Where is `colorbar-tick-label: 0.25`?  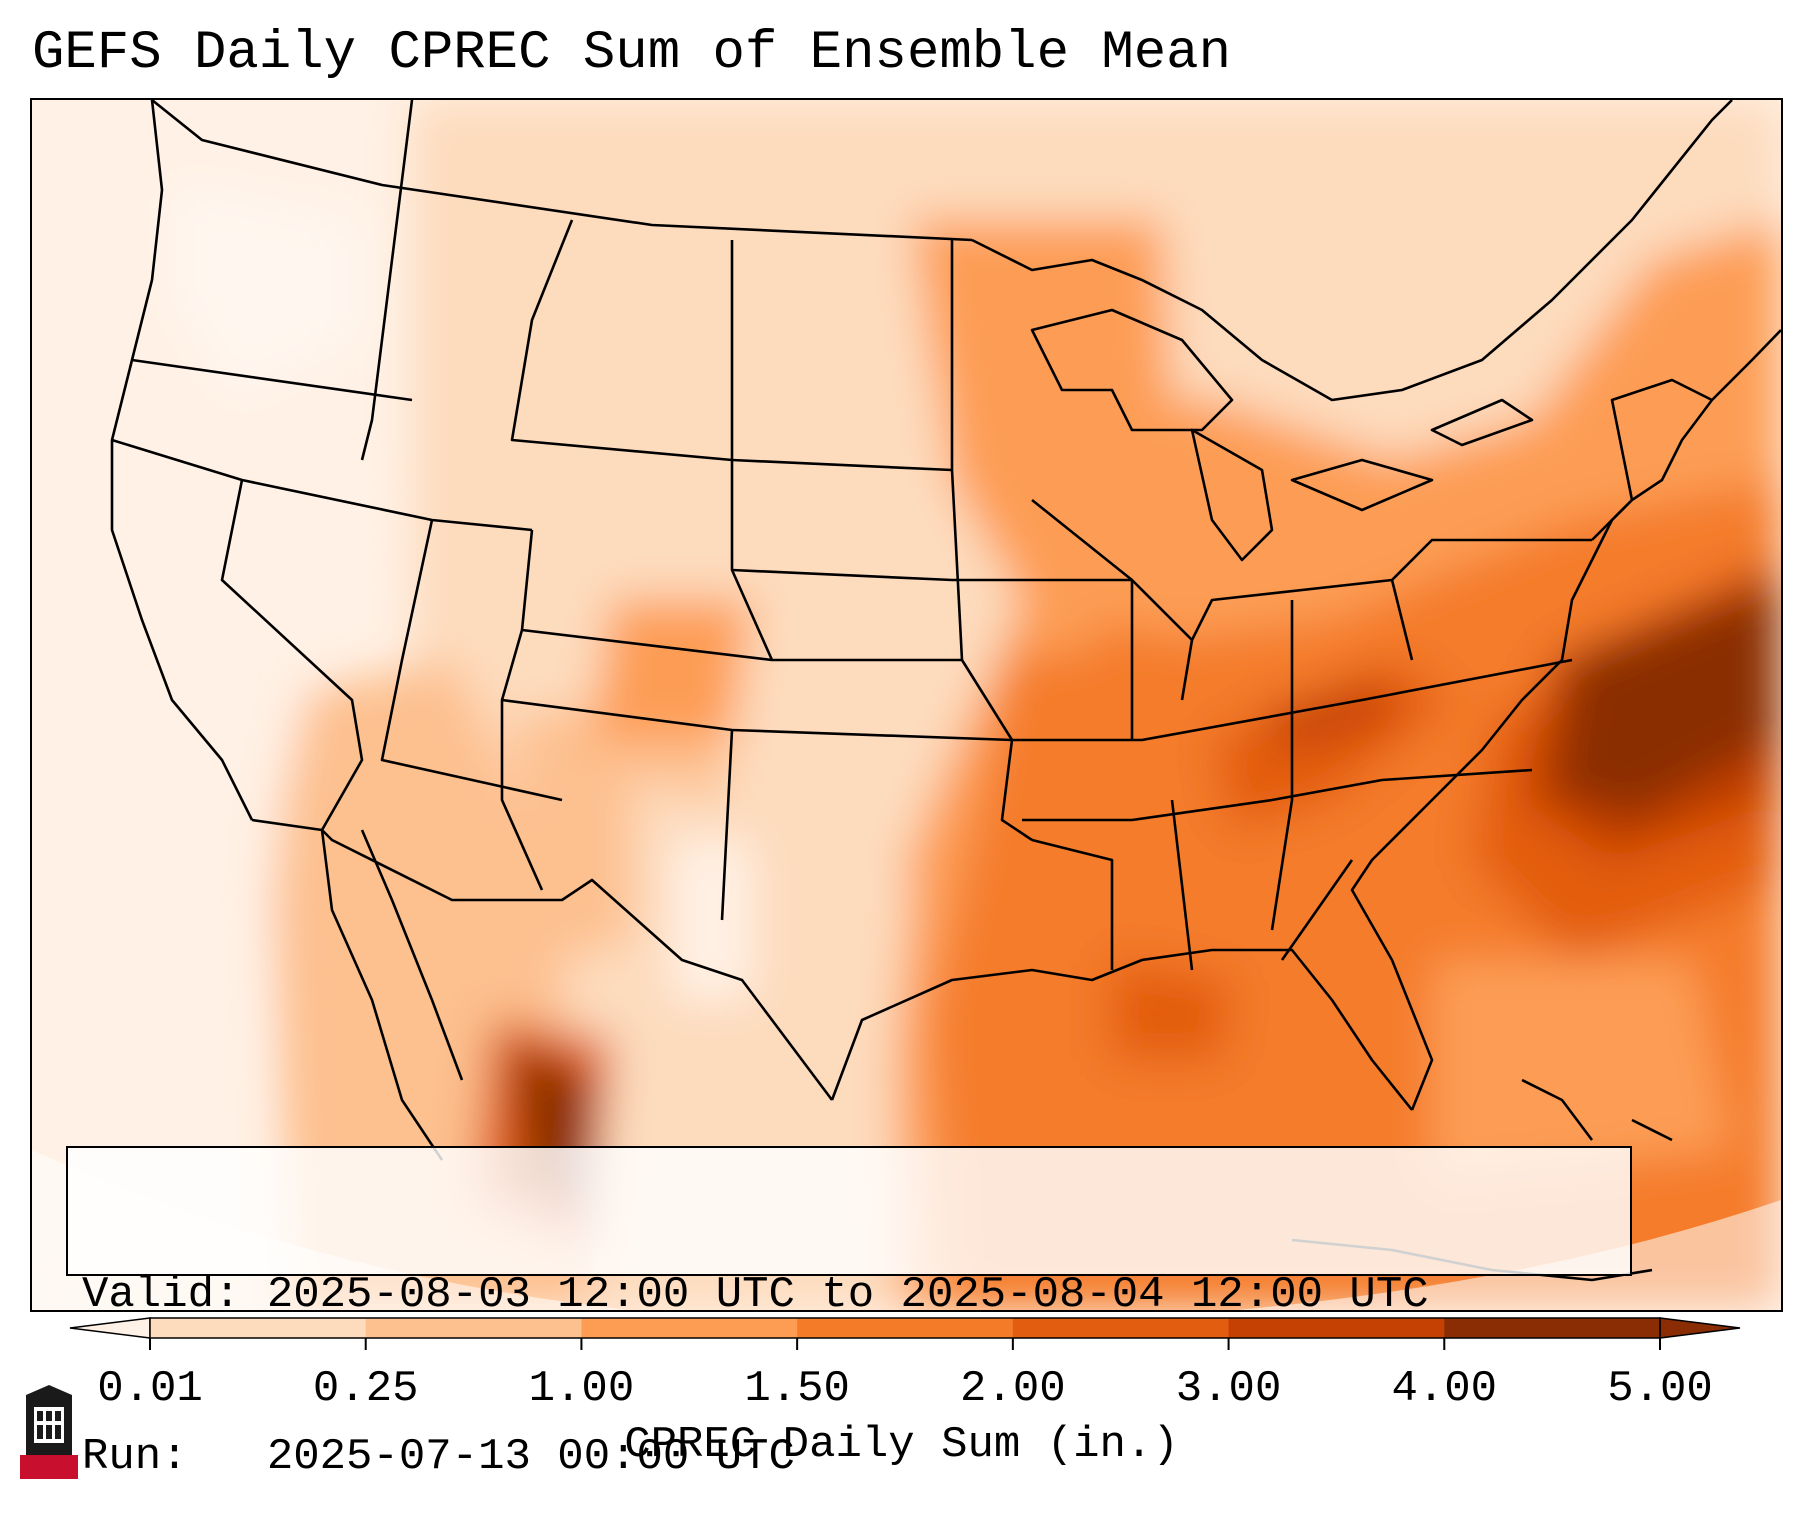
colorbar-tick-label: 0.25 is located at coordinates (366, 1389).